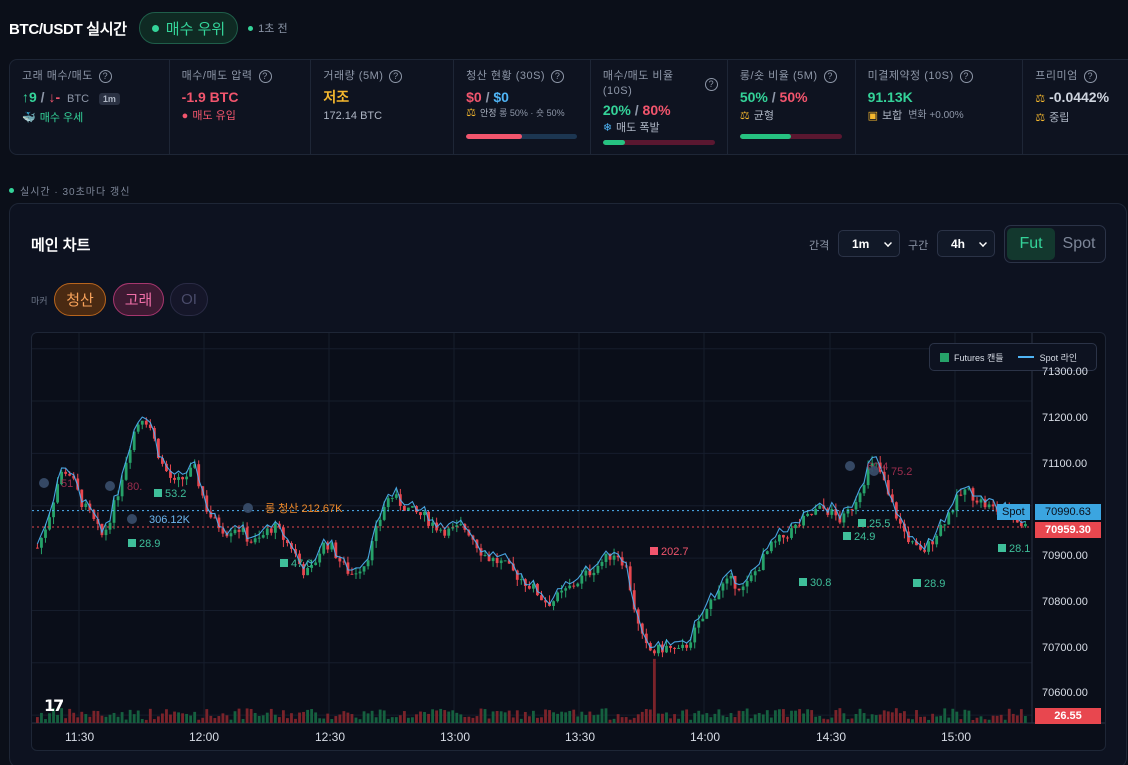  Describe the element at coordinates (910, 76) in the screenshot. I see `stat-label: 미결제약정 (10S)` at that location.